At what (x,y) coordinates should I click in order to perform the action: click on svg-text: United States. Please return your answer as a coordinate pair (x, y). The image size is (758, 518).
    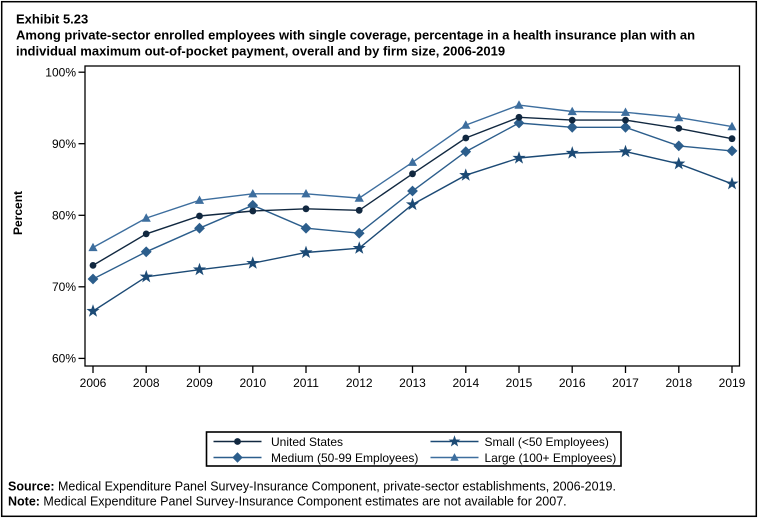
    Looking at the image, I should click on (307, 442).